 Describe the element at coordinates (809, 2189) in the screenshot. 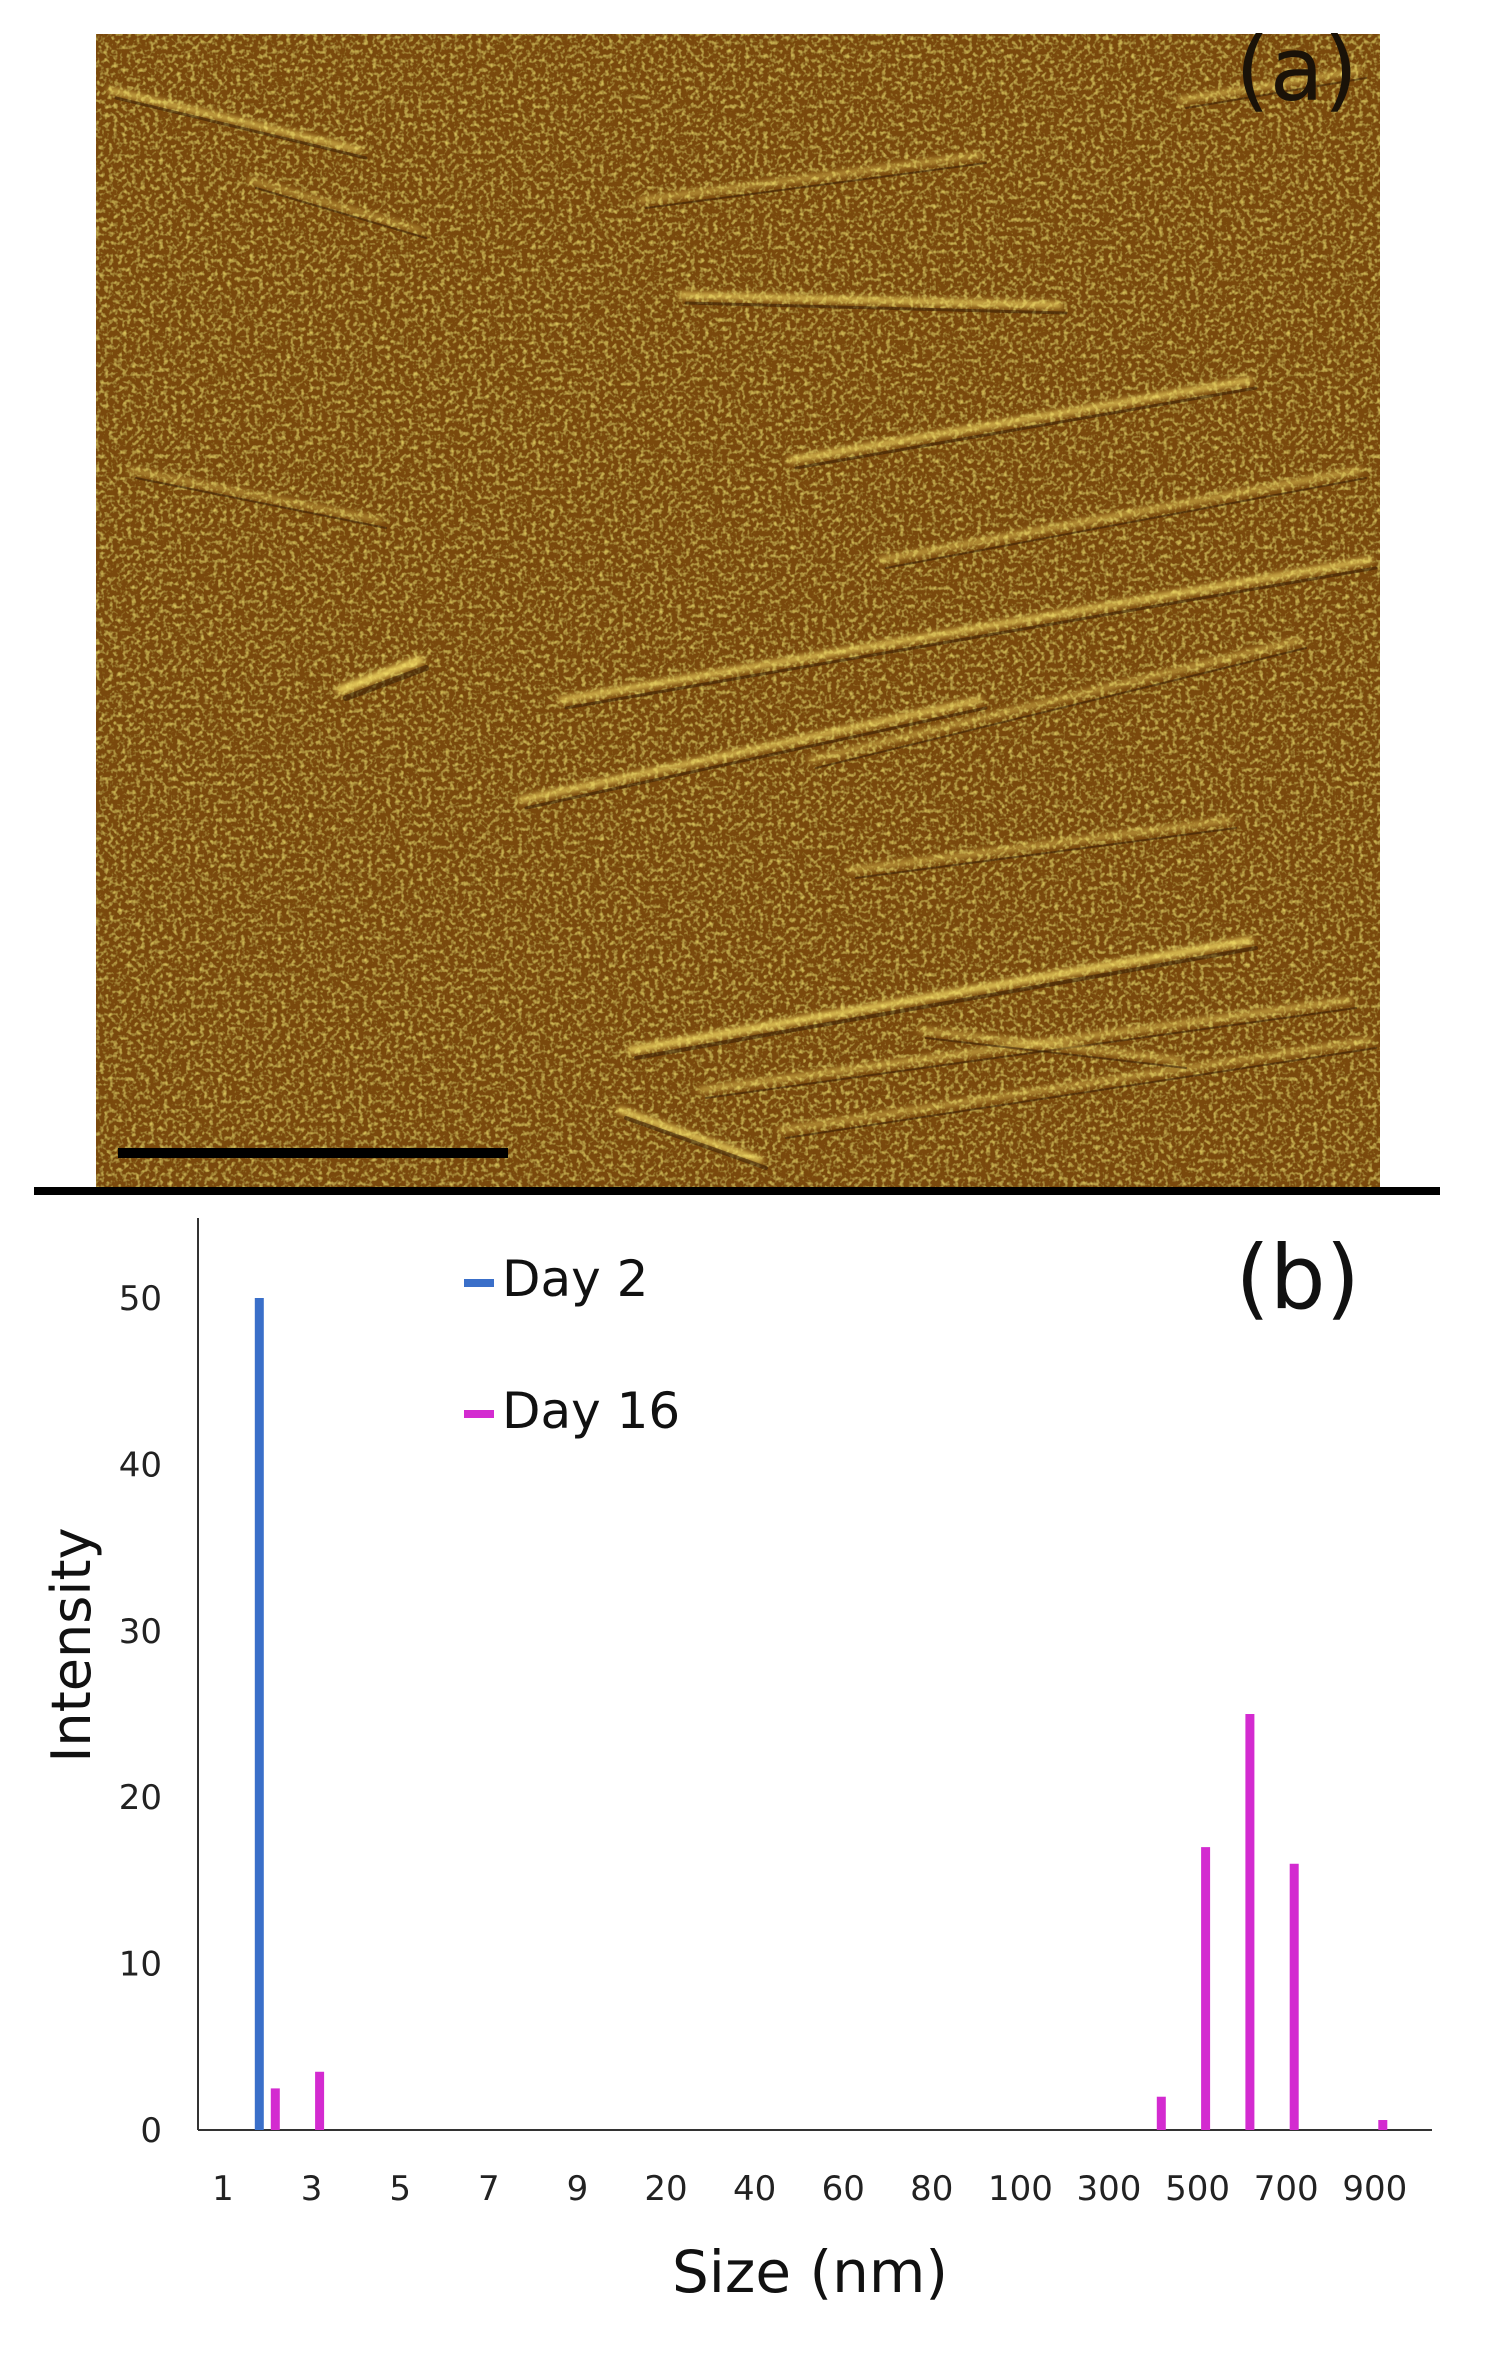

I see `x-tick-labels: 1 3 5 7 9 20 40 60 80 100 300 500 700 900` at that location.